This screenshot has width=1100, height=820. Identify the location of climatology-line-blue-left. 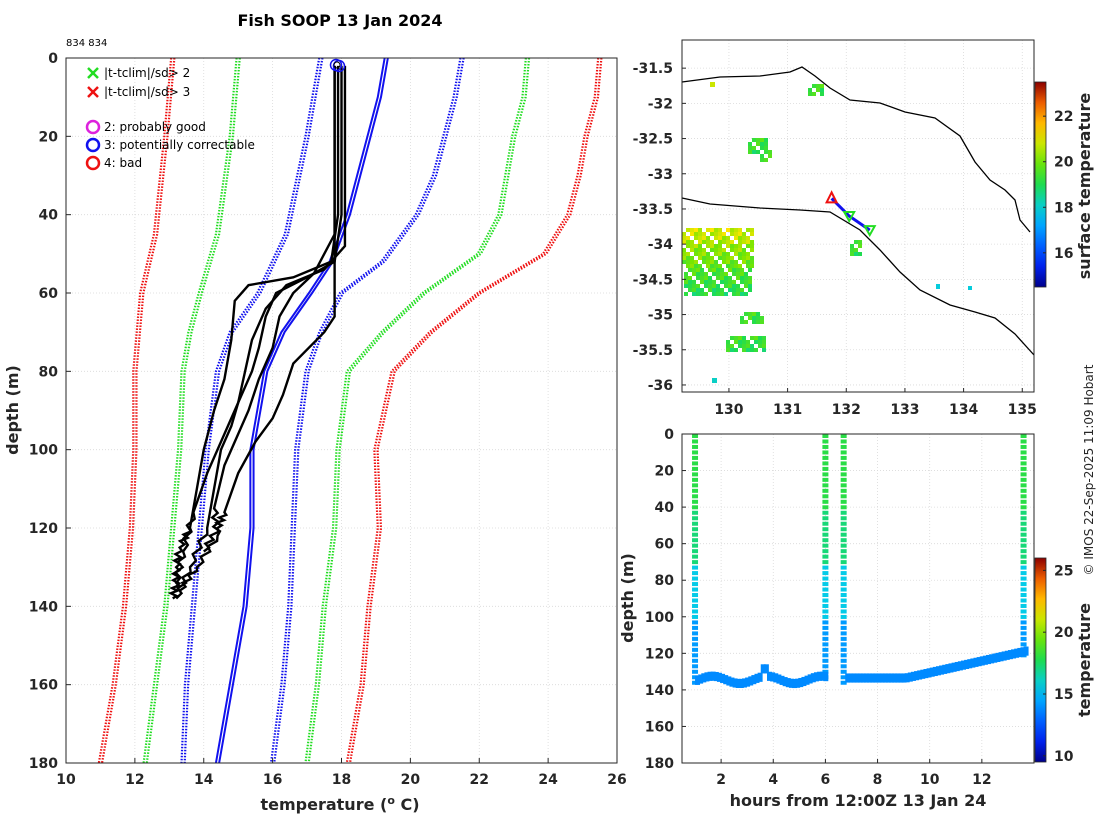
(253, 410).